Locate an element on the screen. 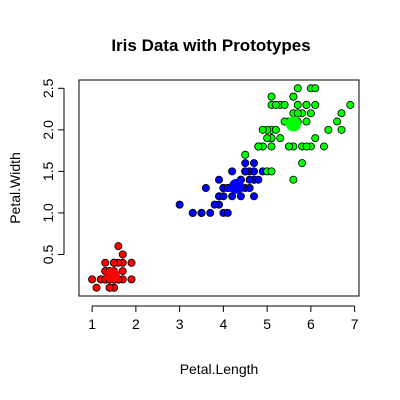 Image resolution: width=400 pixels, height=400 pixels. y-tick-label: 1.5 is located at coordinates (48, 171).